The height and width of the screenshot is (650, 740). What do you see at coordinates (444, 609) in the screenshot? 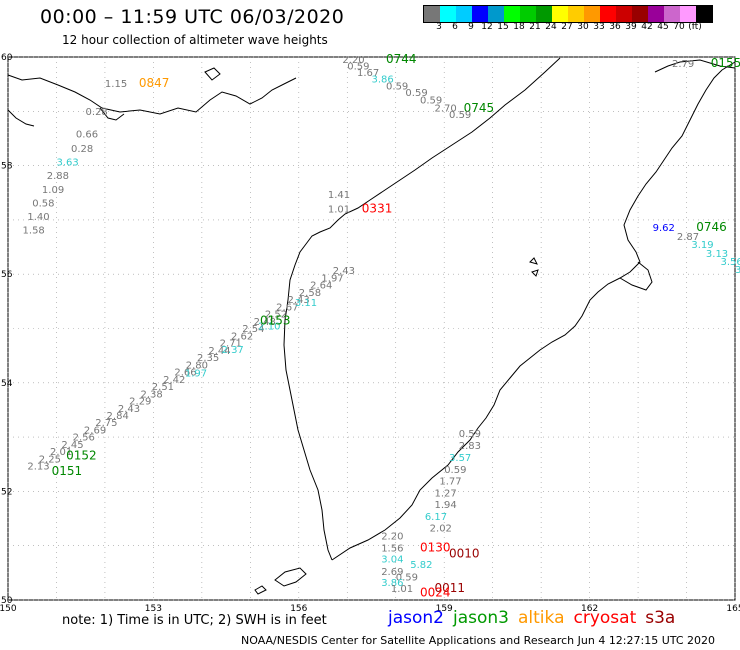
I see `lon-tick-label: 159` at bounding box center [444, 609].